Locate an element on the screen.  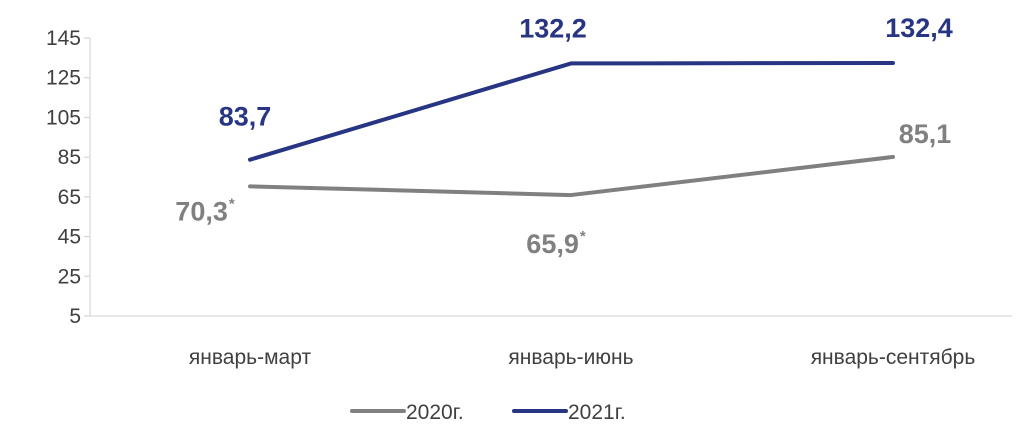
data-label-value: 132,4 is located at coordinates (919, 28).